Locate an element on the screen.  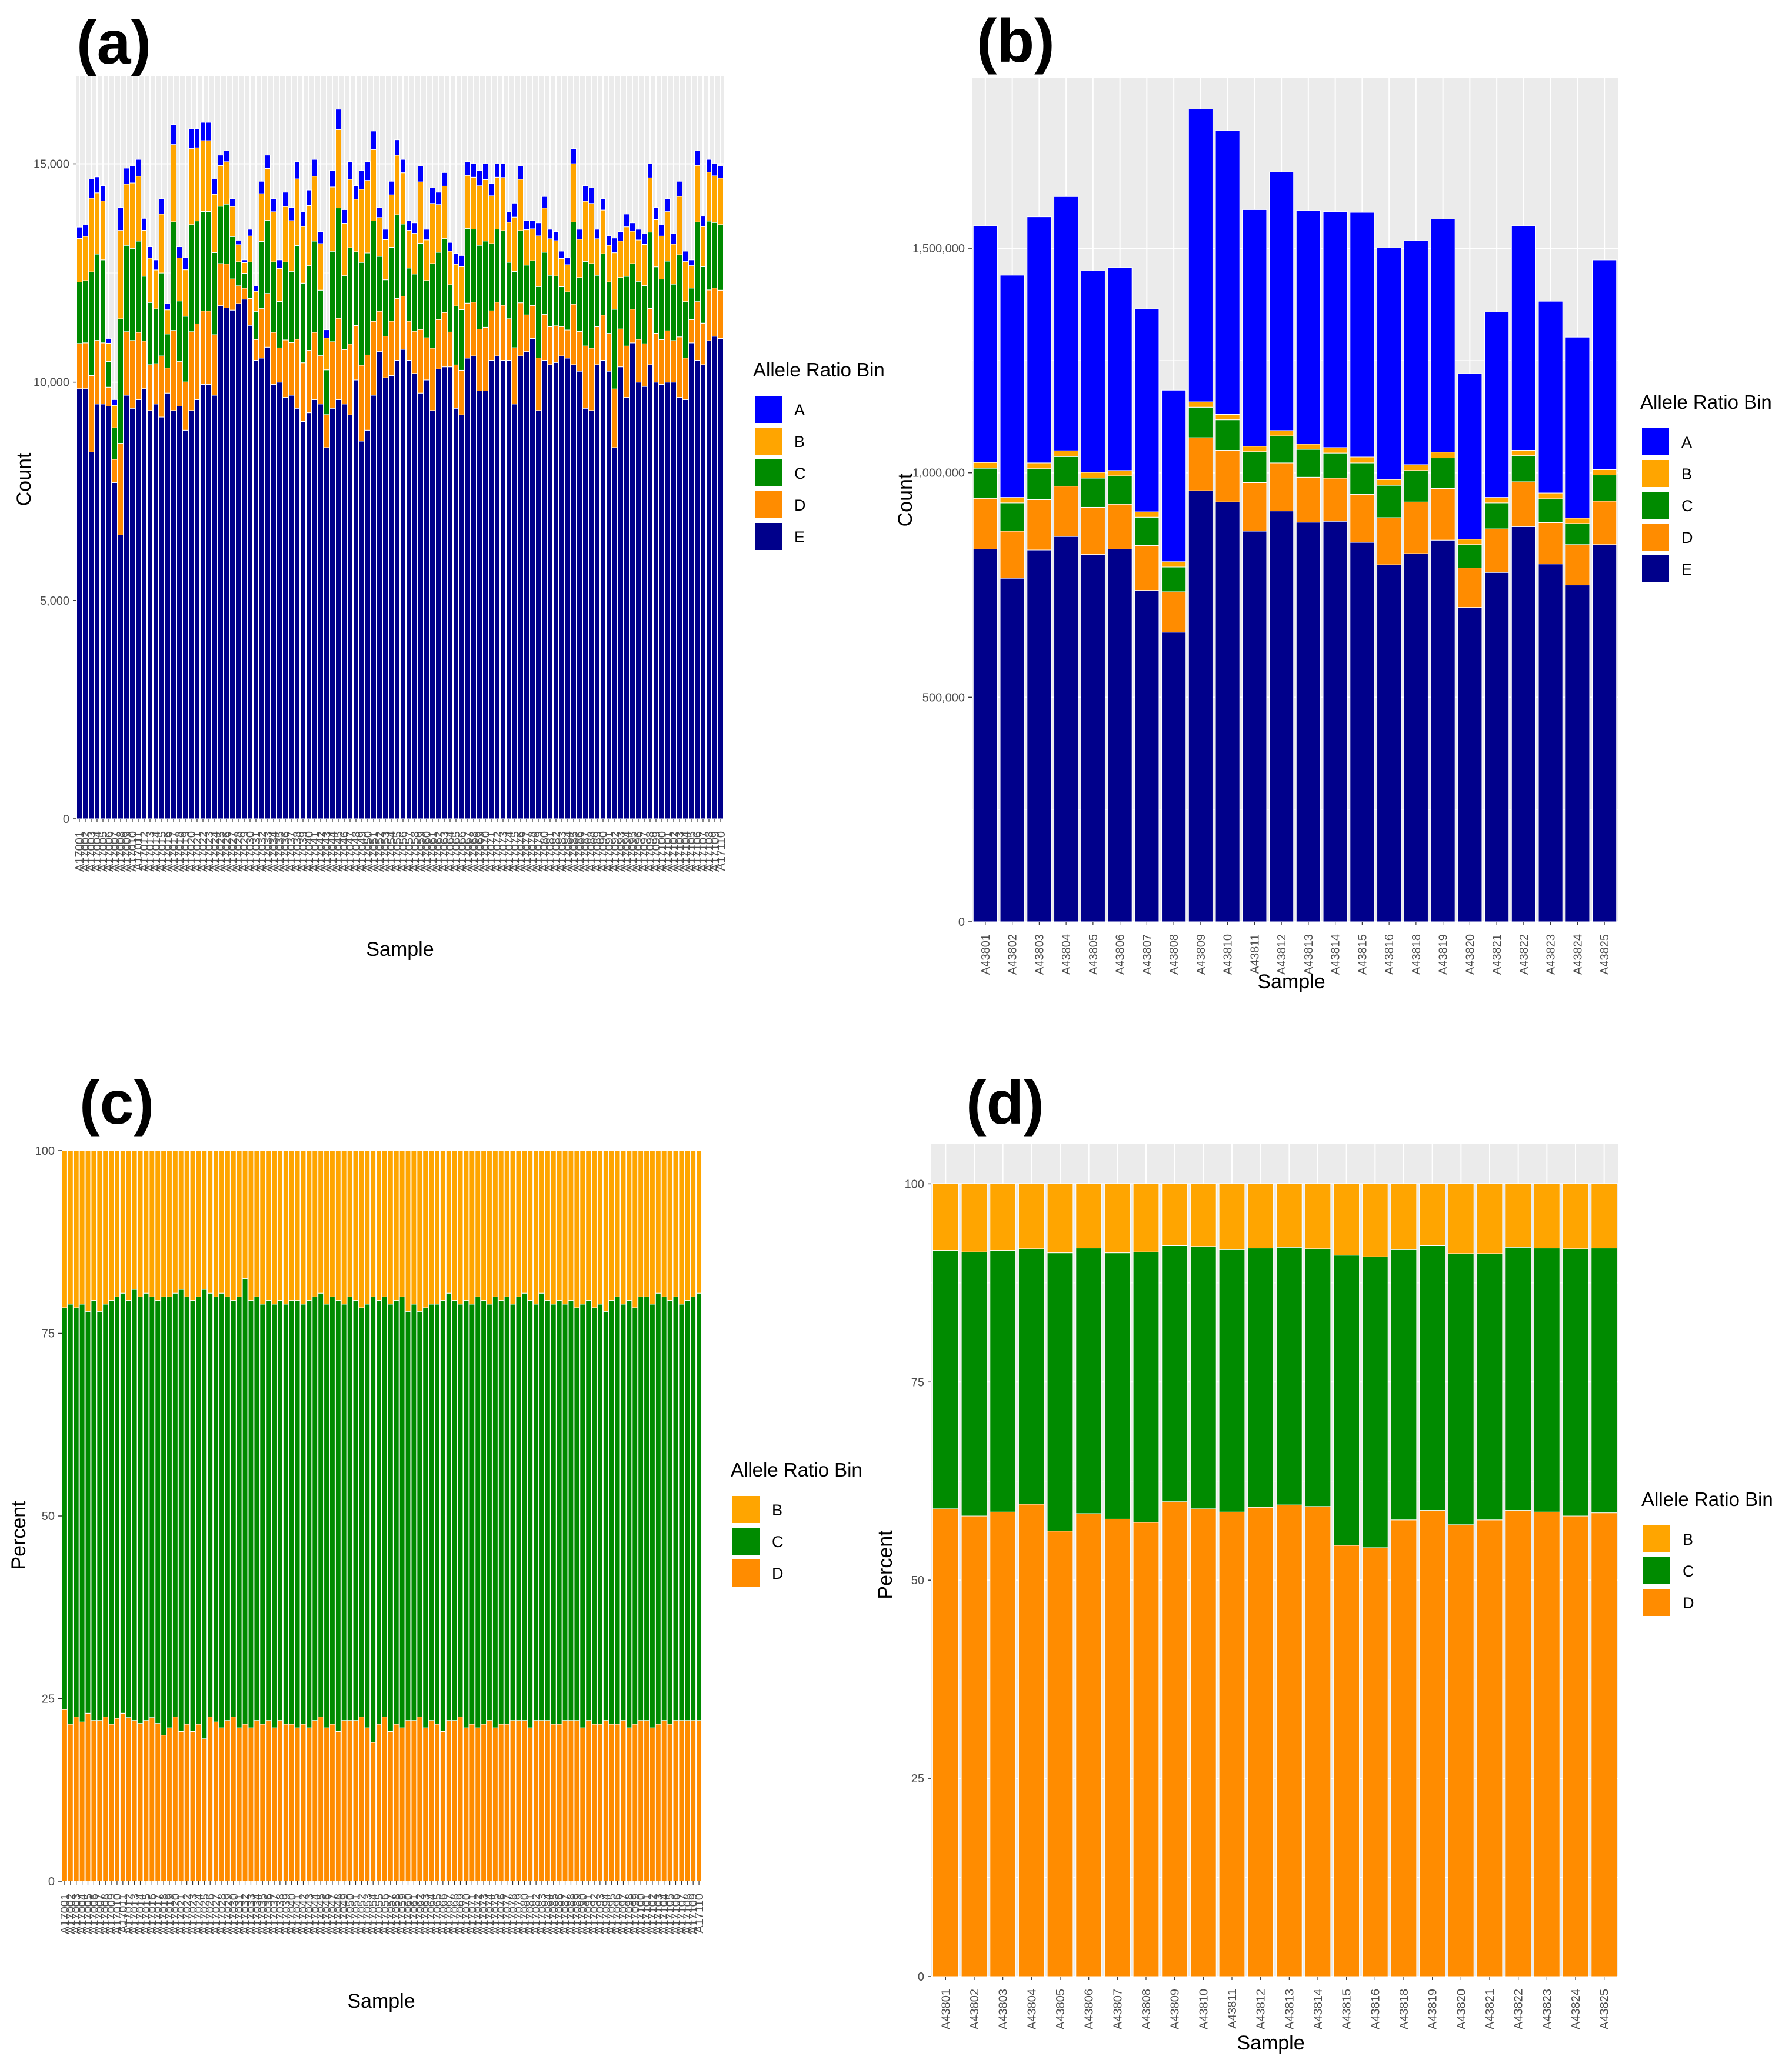
bar-d-A43811-D is located at coordinates (1232, 1744).